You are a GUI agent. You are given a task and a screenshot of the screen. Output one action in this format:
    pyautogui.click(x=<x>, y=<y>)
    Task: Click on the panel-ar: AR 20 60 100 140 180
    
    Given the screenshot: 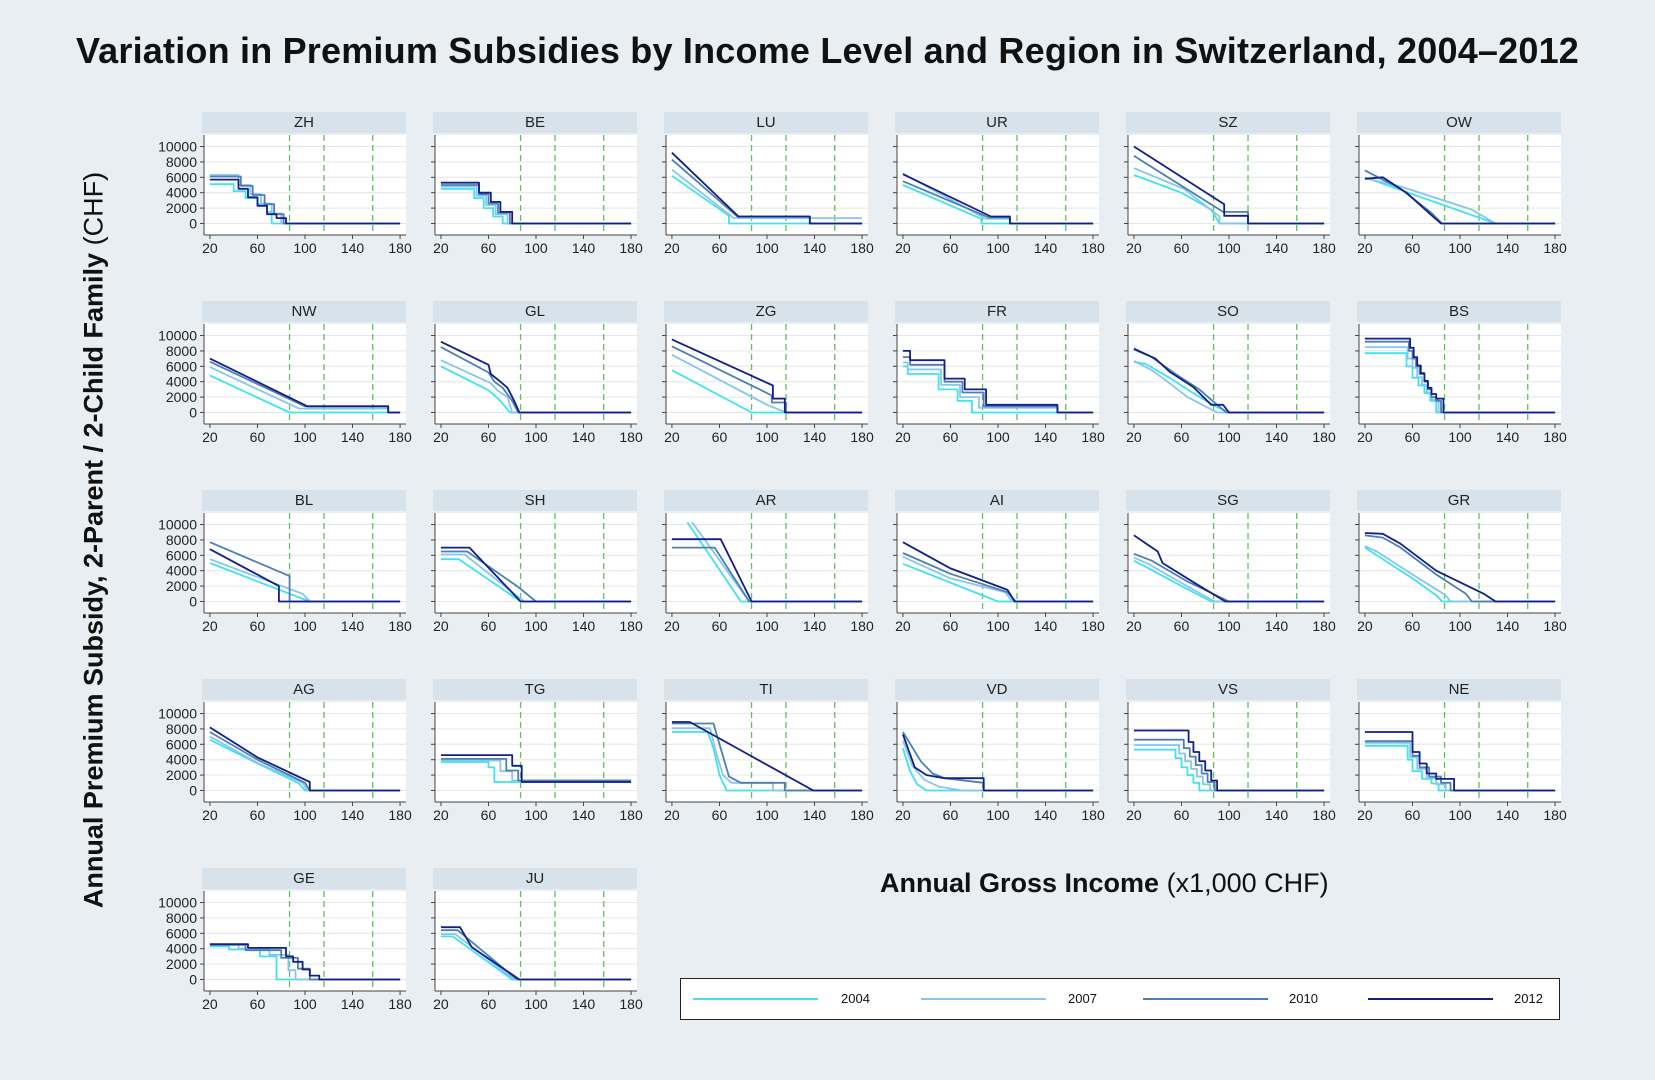 What is the action you would take?
    pyautogui.click(x=768, y=562)
    